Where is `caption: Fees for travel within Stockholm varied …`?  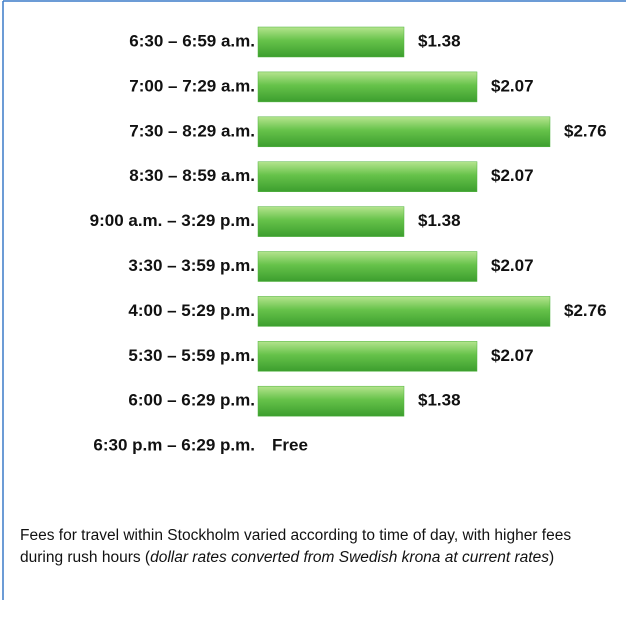 caption: Fees for travel within Stockholm varied … is located at coordinates (315, 547).